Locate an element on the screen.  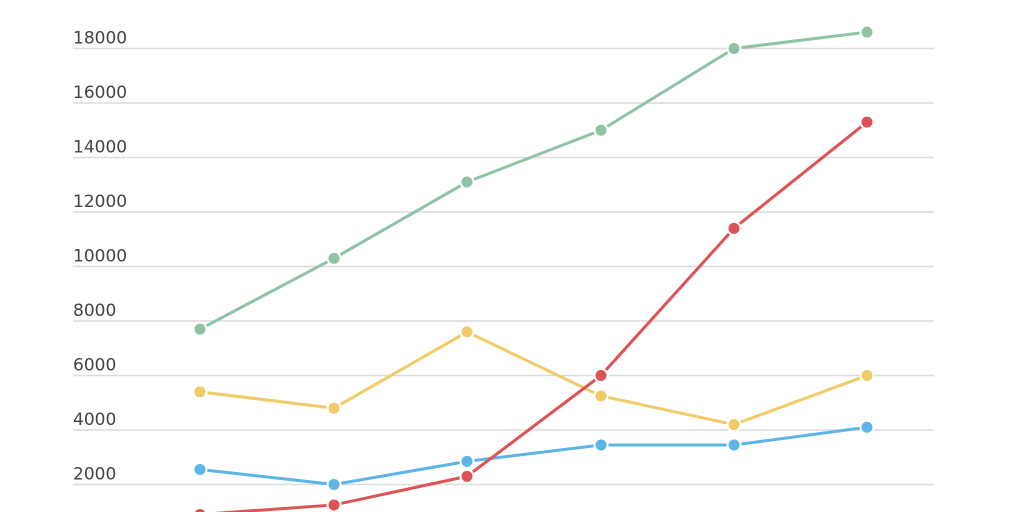
y-tick-label: 6000 is located at coordinates (94, 366).